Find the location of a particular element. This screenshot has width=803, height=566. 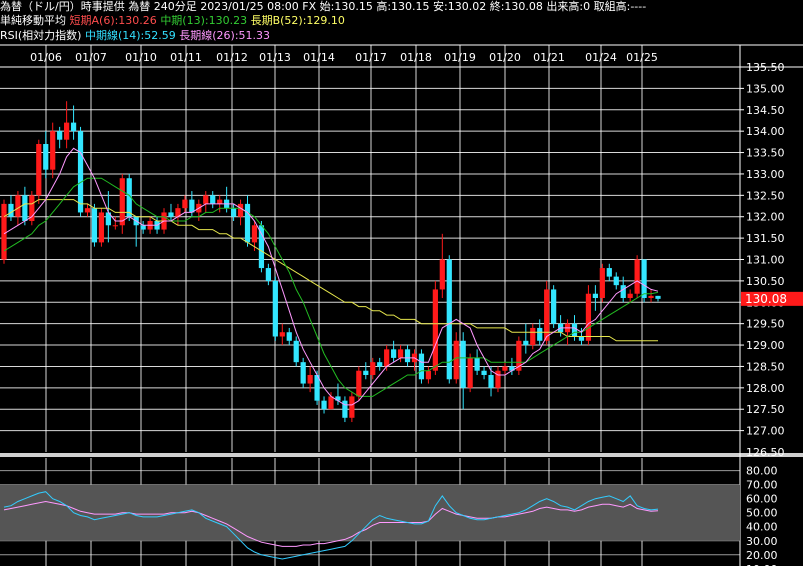

last-price-badge is located at coordinates (772, 298).